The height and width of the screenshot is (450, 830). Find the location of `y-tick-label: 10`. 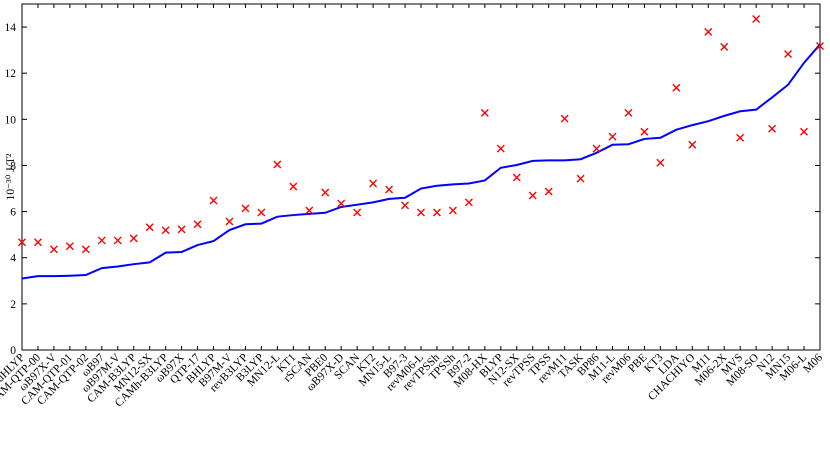

y-tick-label: 10 is located at coordinates (11, 120).